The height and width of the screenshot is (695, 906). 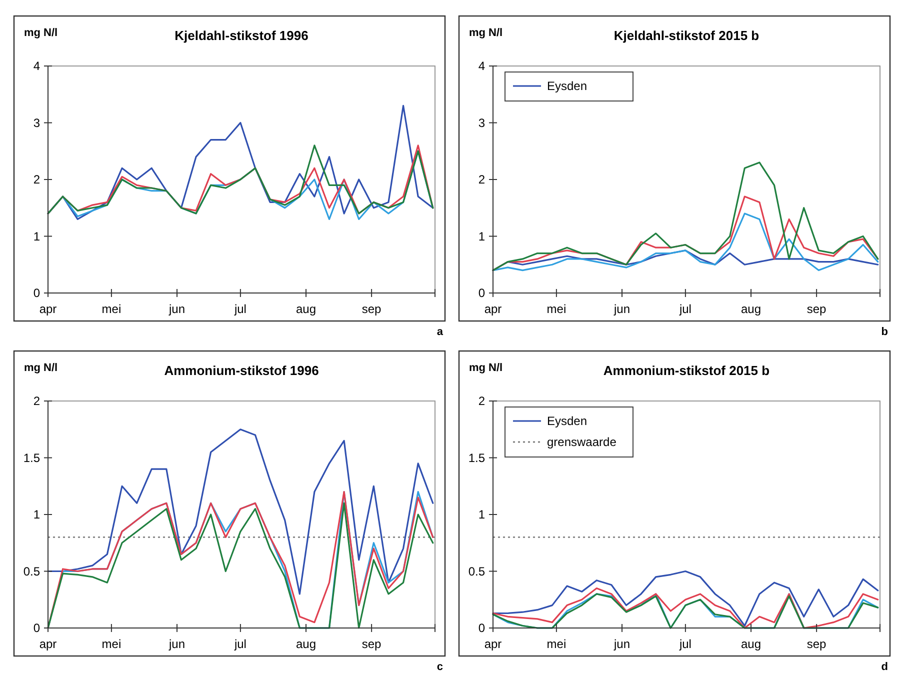 I want to click on text: c, so click(x=439, y=667).